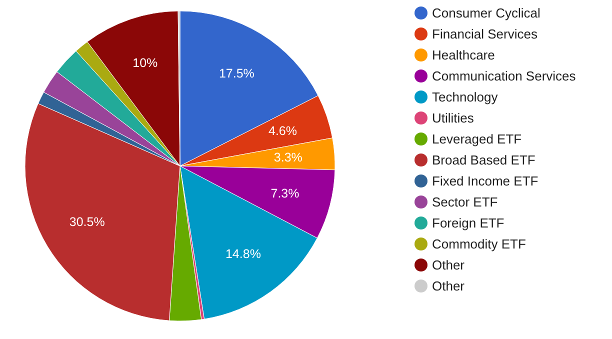  What do you see at coordinates (465, 202) in the screenshot?
I see `legend-label: Sector ETF` at bounding box center [465, 202].